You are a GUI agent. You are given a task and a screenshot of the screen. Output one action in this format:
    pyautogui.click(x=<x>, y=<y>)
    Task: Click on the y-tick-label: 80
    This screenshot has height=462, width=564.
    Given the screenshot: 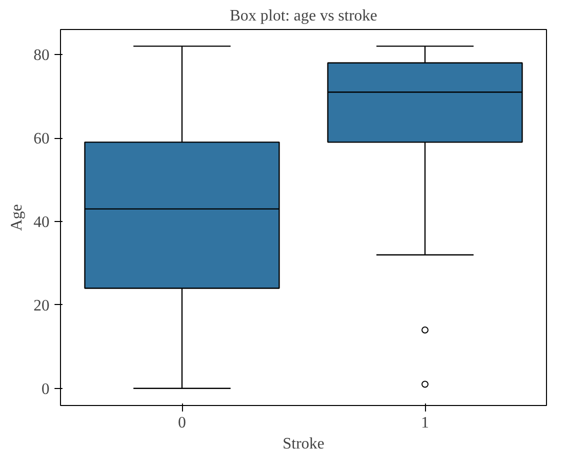 What is the action you would take?
    pyautogui.click(x=42, y=55)
    